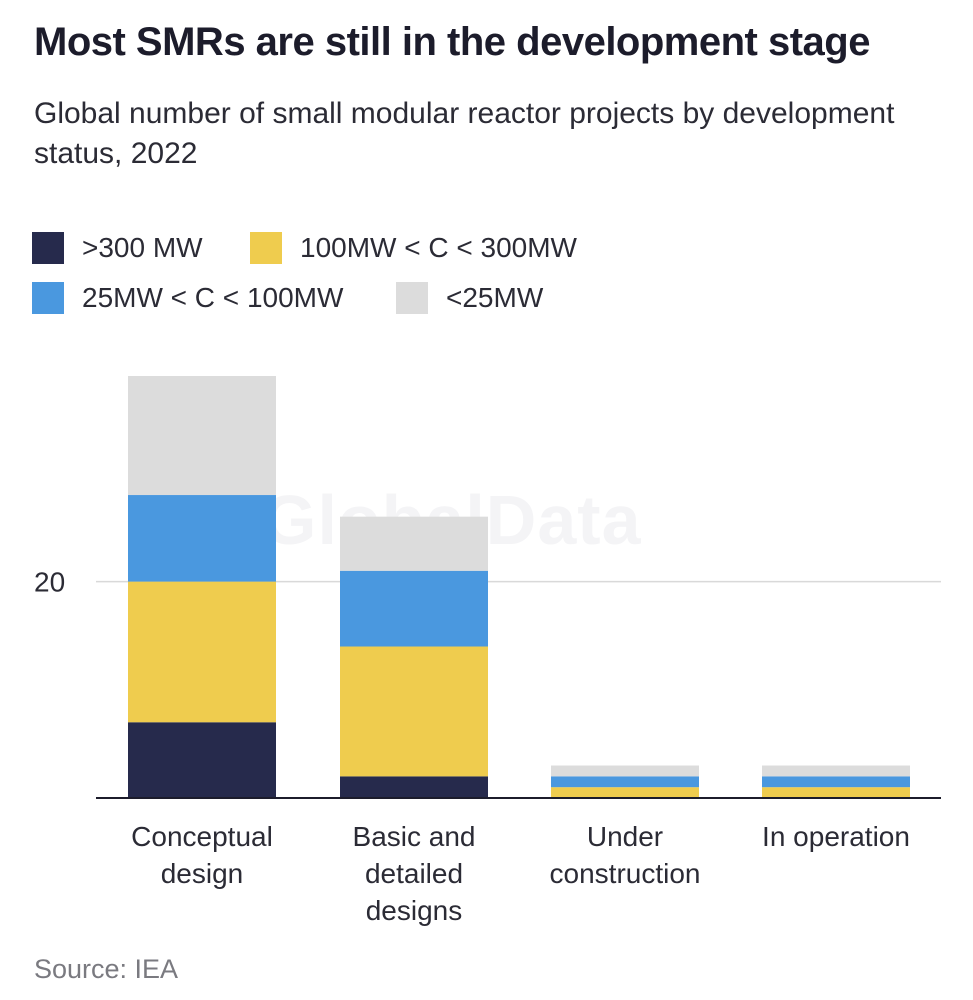 The image size is (973, 1000). I want to click on y-tick-label: 20, so click(49, 582).